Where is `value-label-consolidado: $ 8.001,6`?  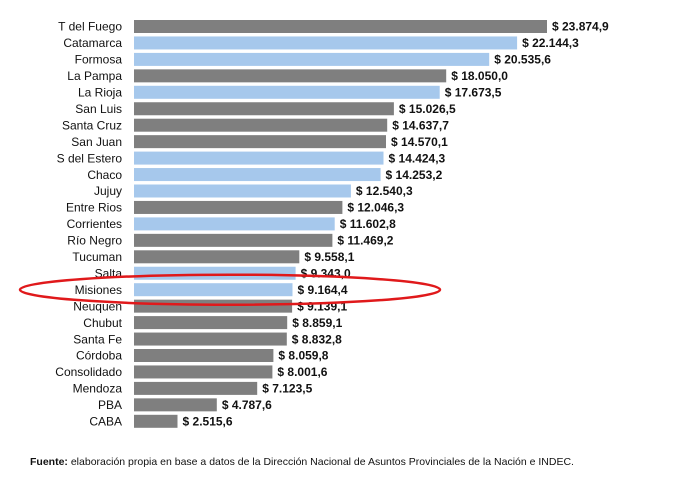
value-label-consolidado: $ 8.001,6 is located at coordinates (302, 372).